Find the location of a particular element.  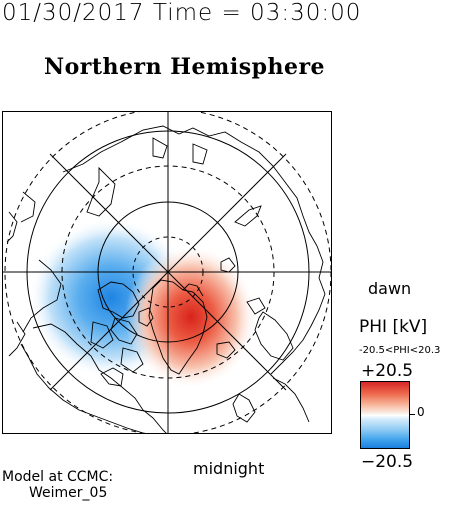

colorbar-title: PHI [kV] is located at coordinates (393, 327).